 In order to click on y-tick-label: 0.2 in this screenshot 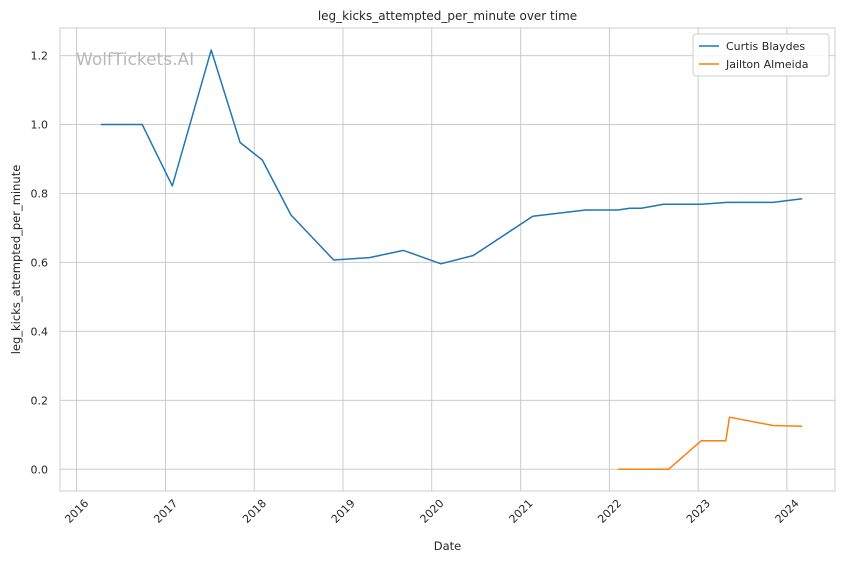, I will do `click(40, 400)`.